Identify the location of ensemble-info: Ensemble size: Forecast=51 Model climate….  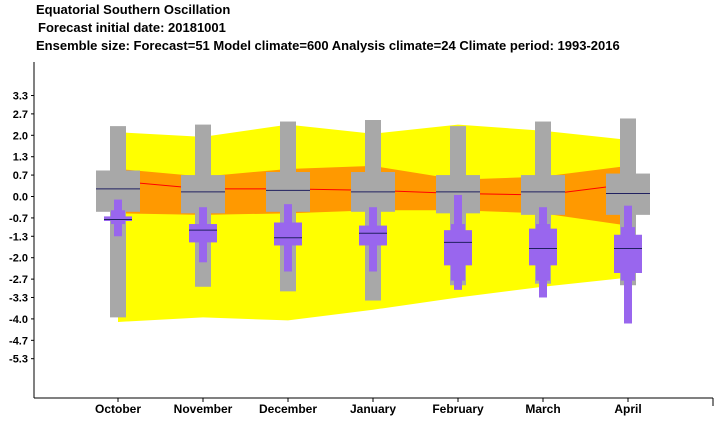
(328, 45).